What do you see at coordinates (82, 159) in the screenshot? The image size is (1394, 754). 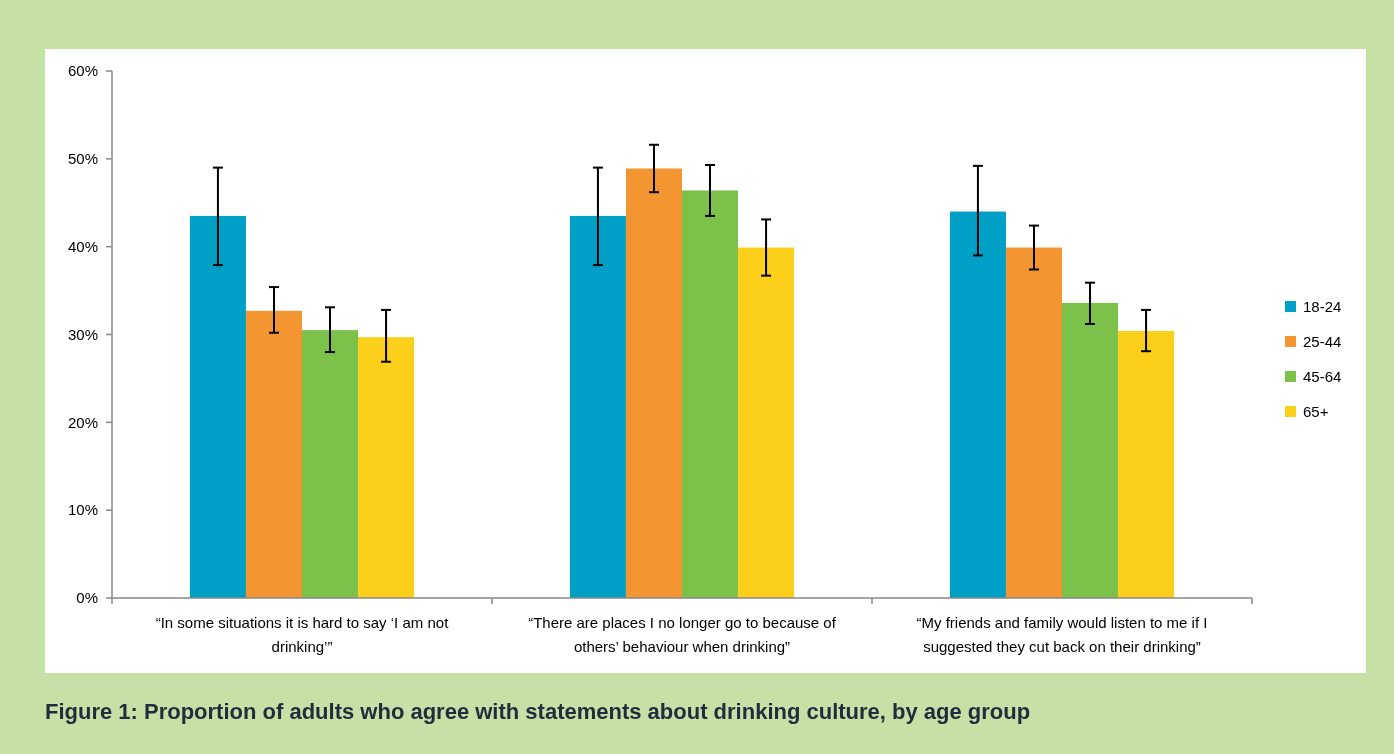 I see `y-tick-label: 50%` at bounding box center [82, 159].